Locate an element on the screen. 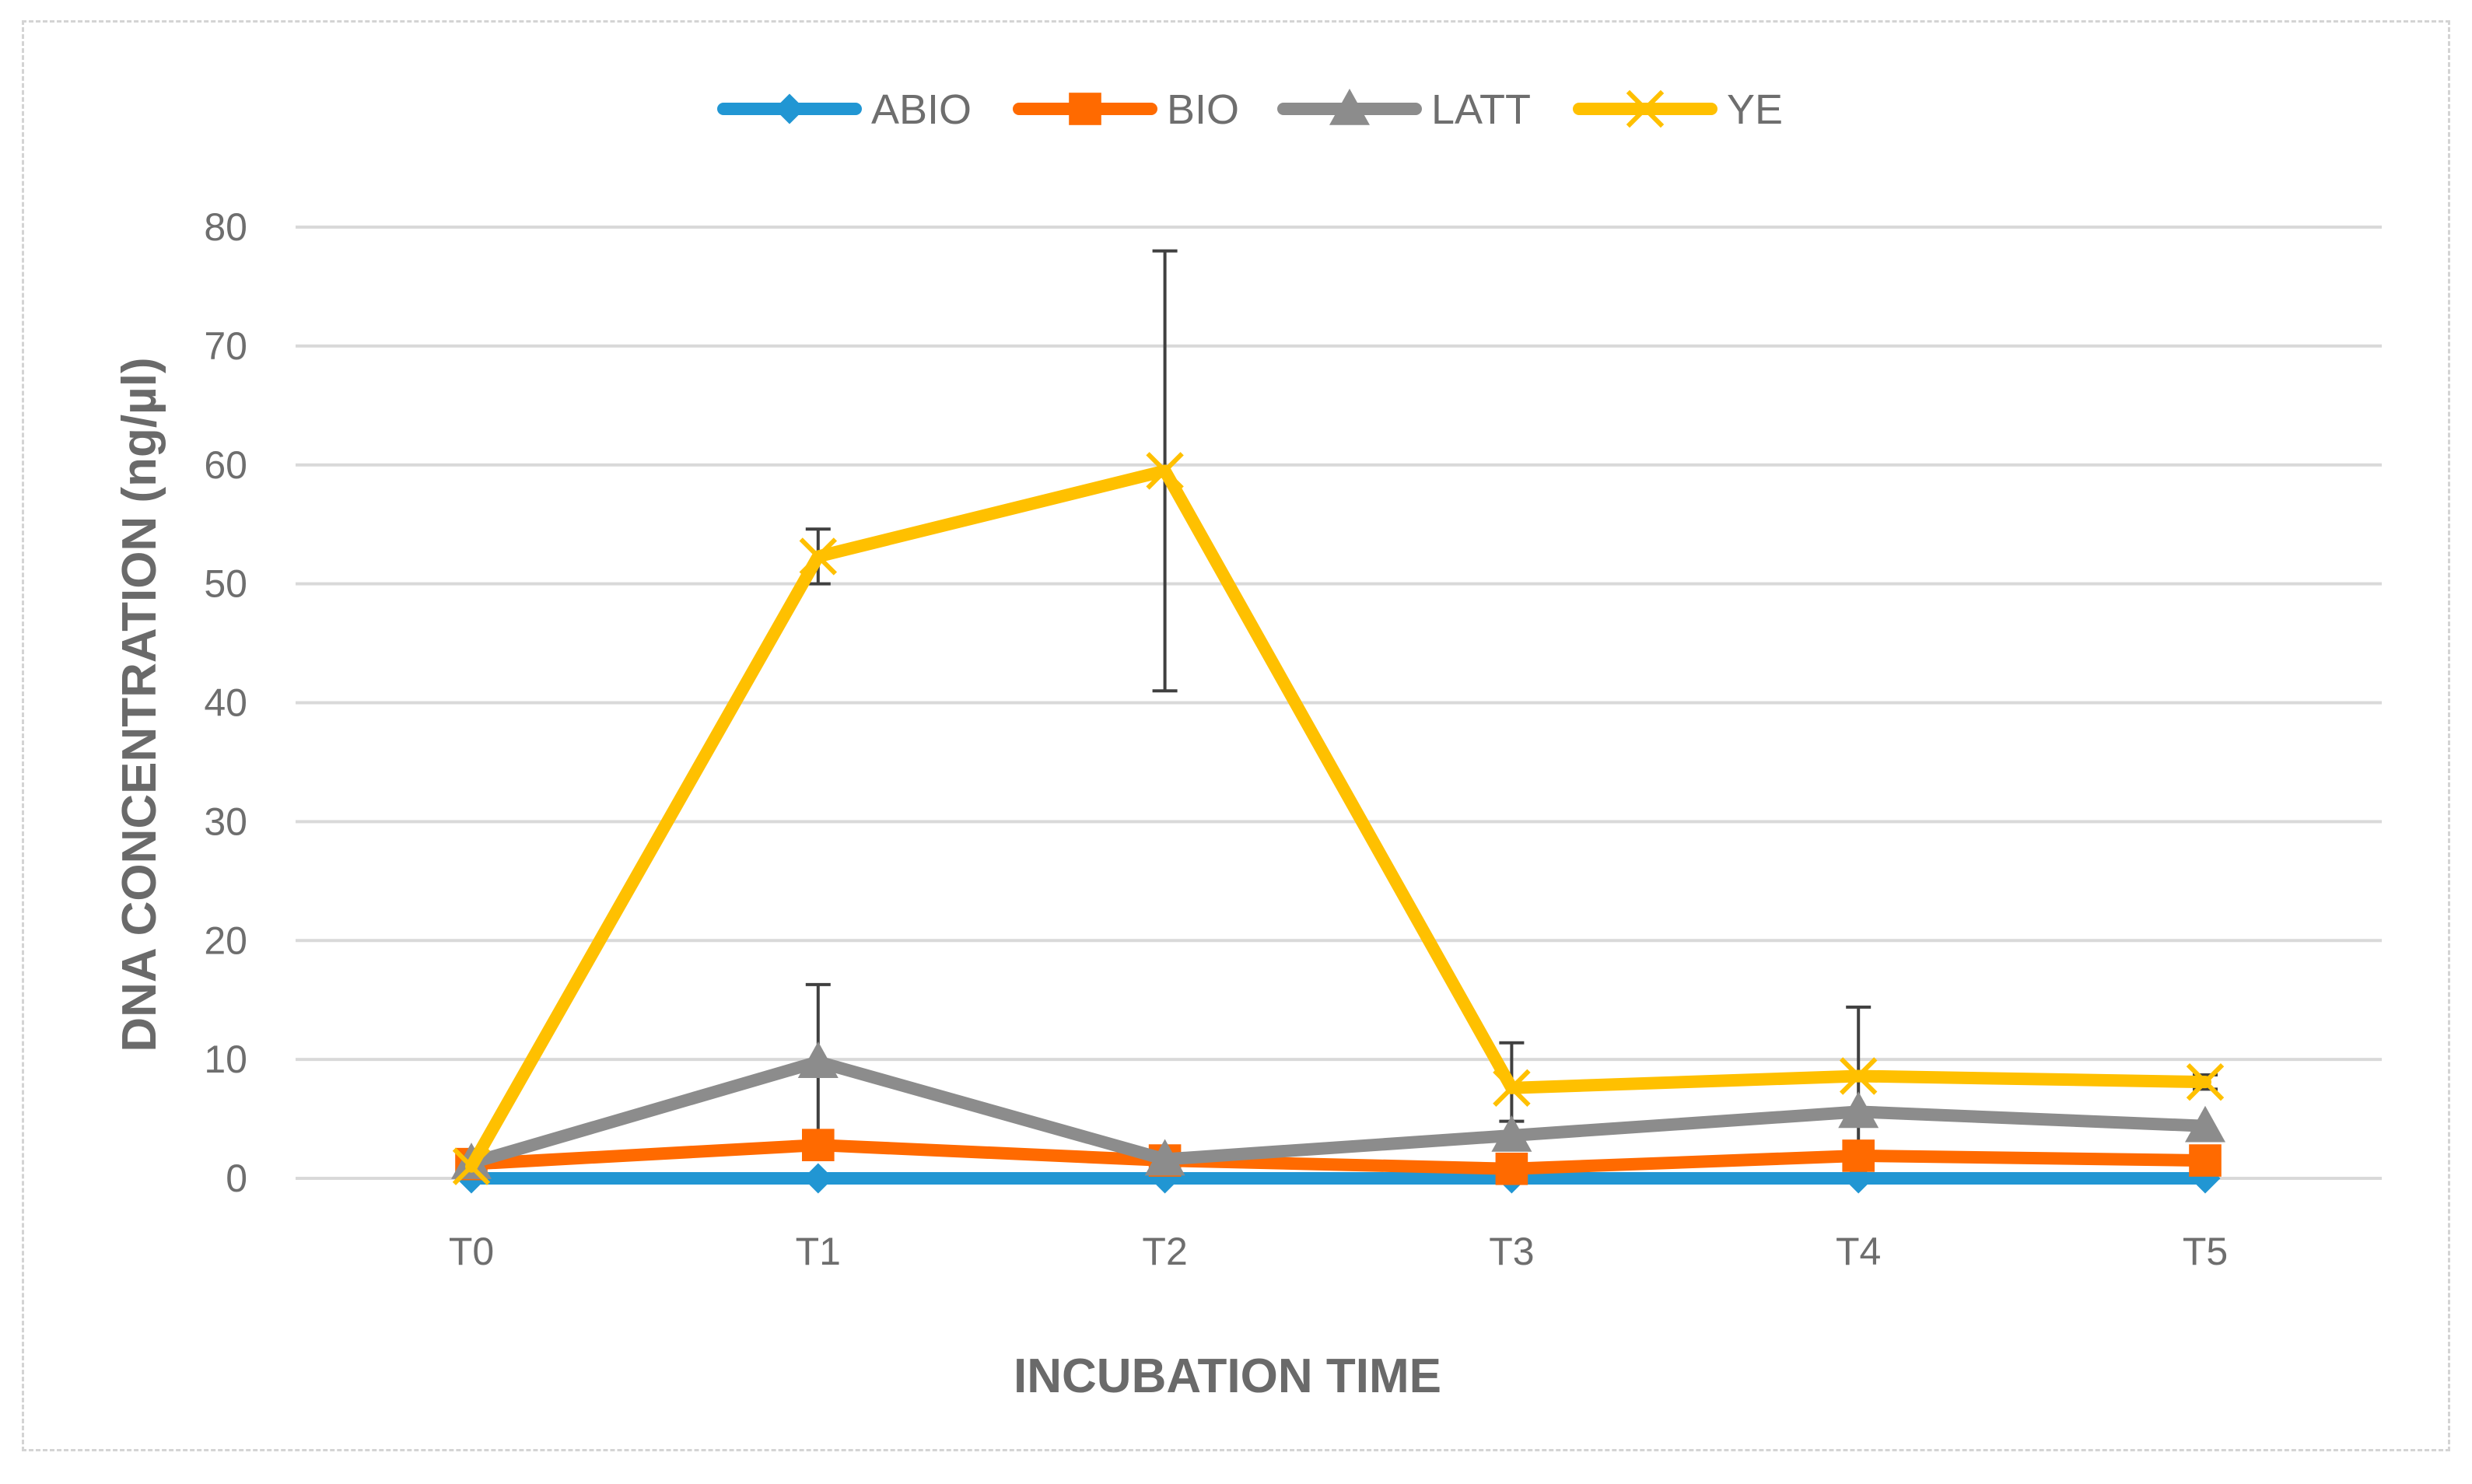  legend-marker-ye is located at coordinates (1645, 108).